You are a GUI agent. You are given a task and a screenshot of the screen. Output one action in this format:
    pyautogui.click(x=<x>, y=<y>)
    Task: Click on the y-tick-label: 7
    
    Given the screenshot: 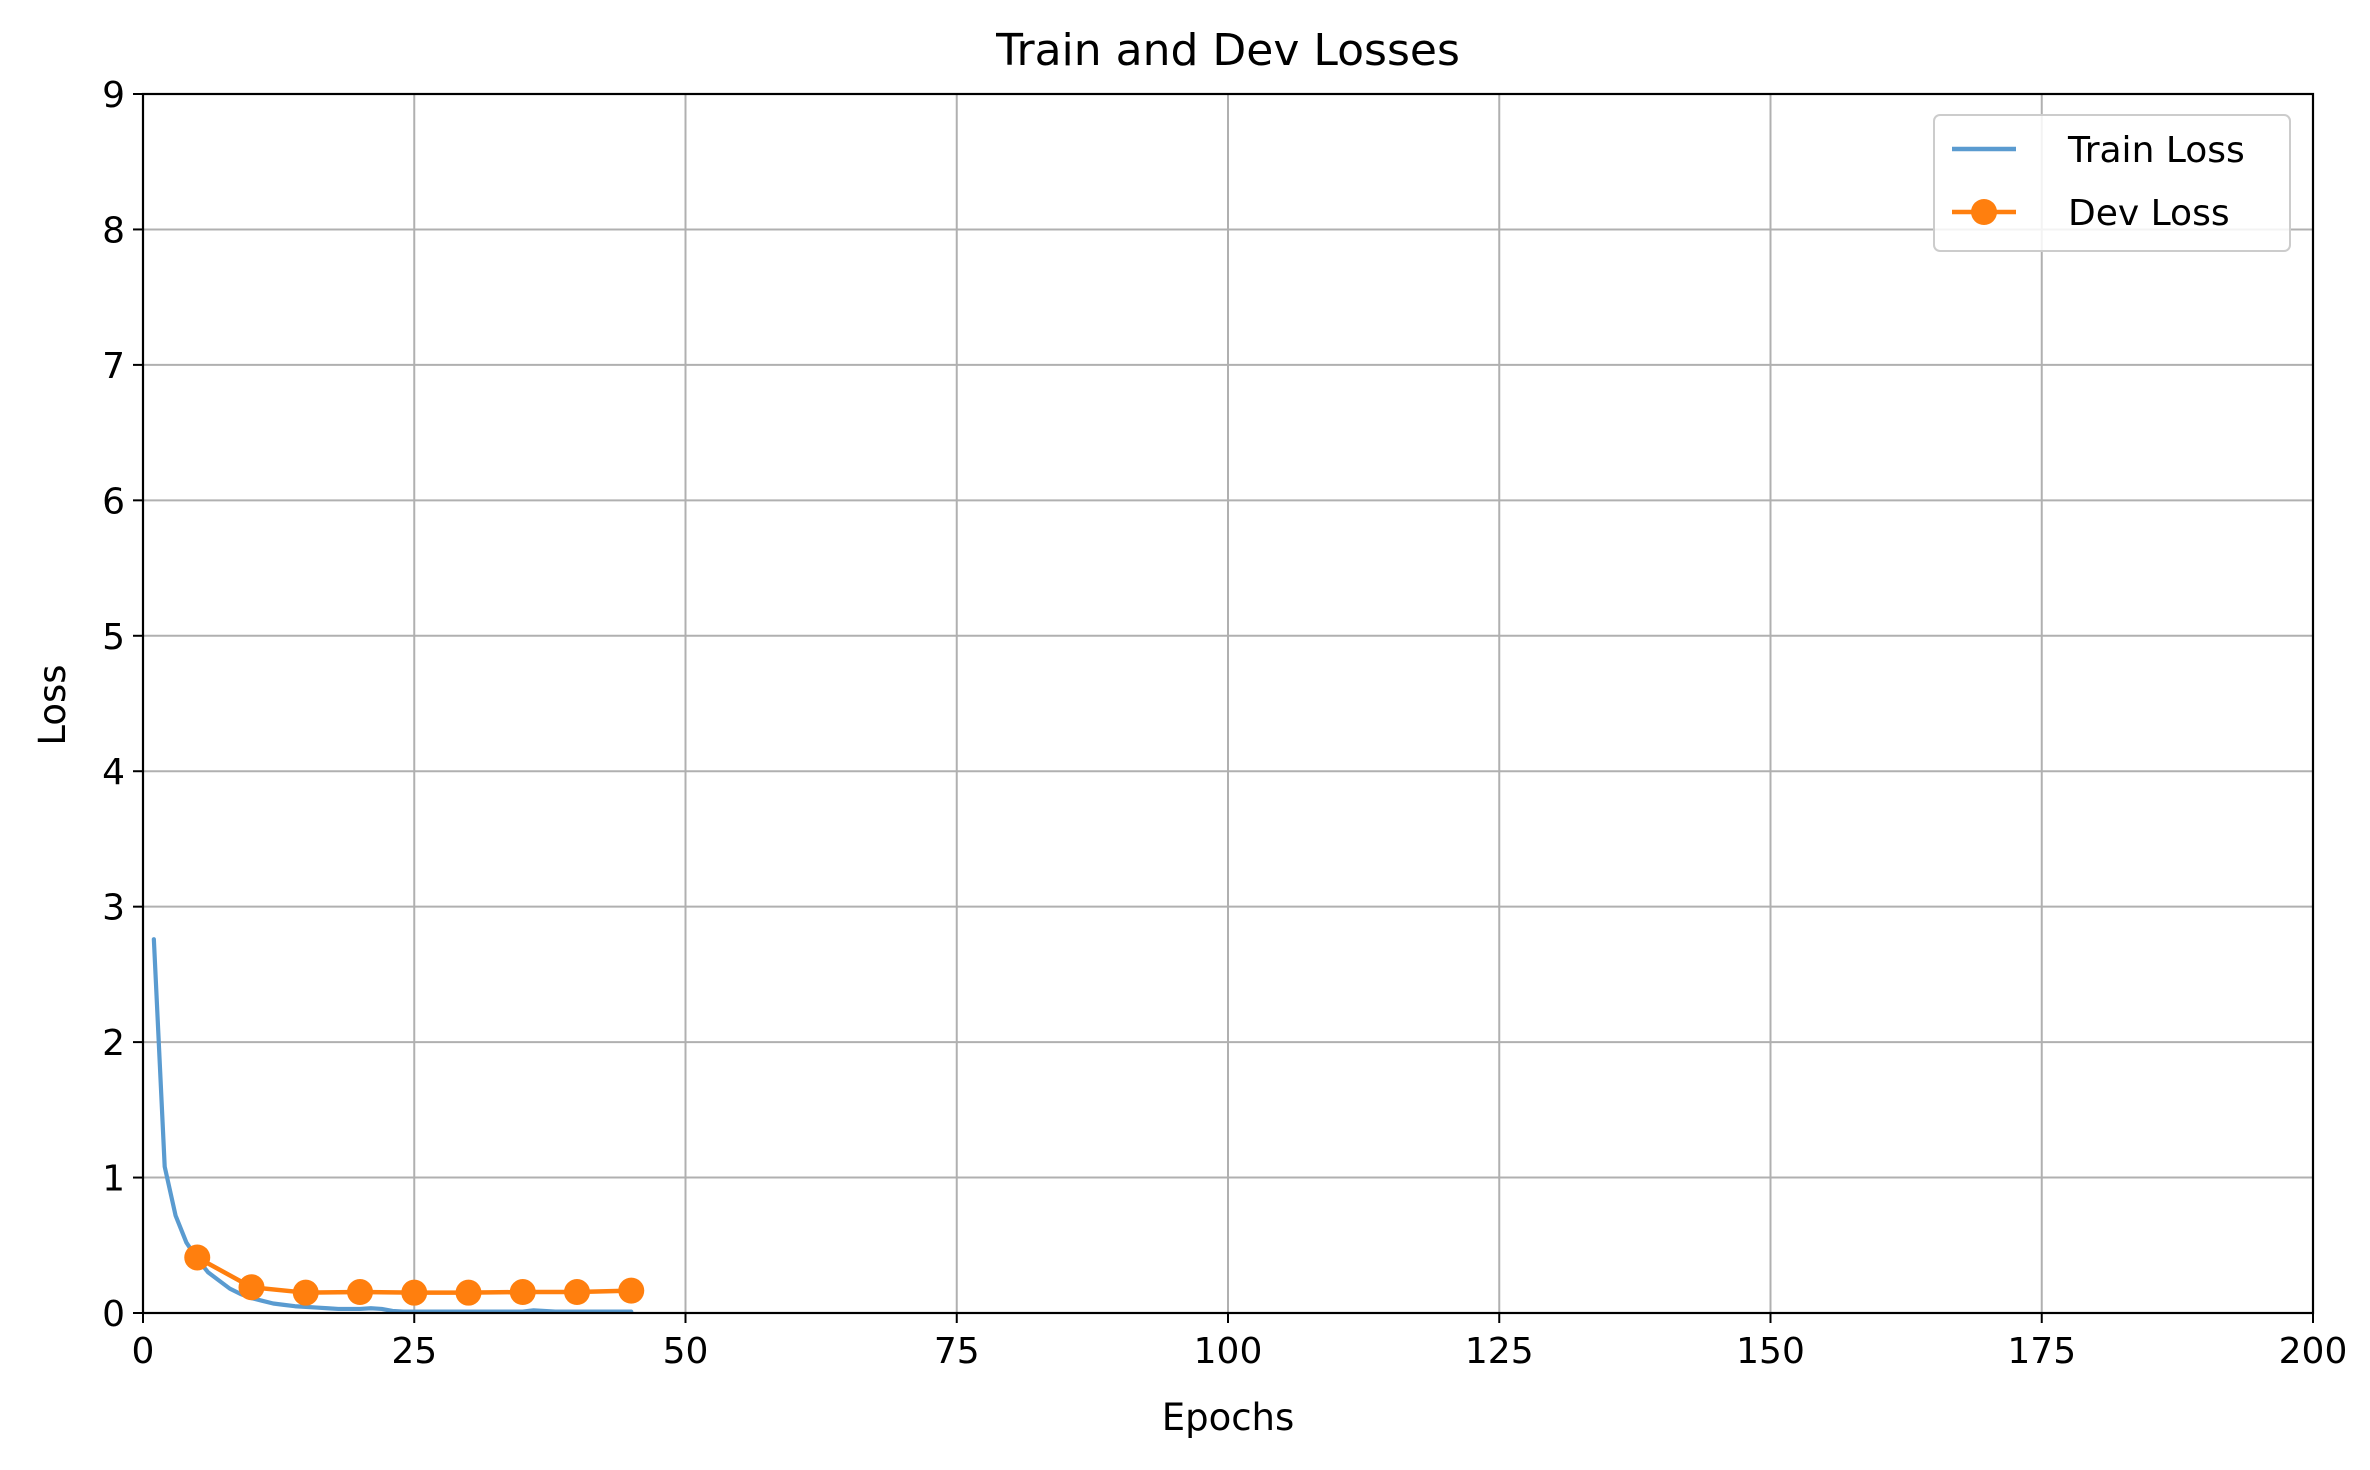 What is the action you would take?
    pyautogui.click(x=113, y=366)
    